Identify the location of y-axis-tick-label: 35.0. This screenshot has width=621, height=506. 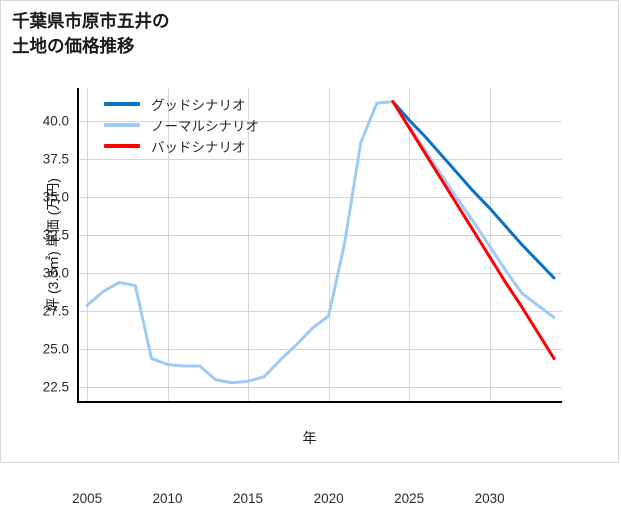
(55, 197).